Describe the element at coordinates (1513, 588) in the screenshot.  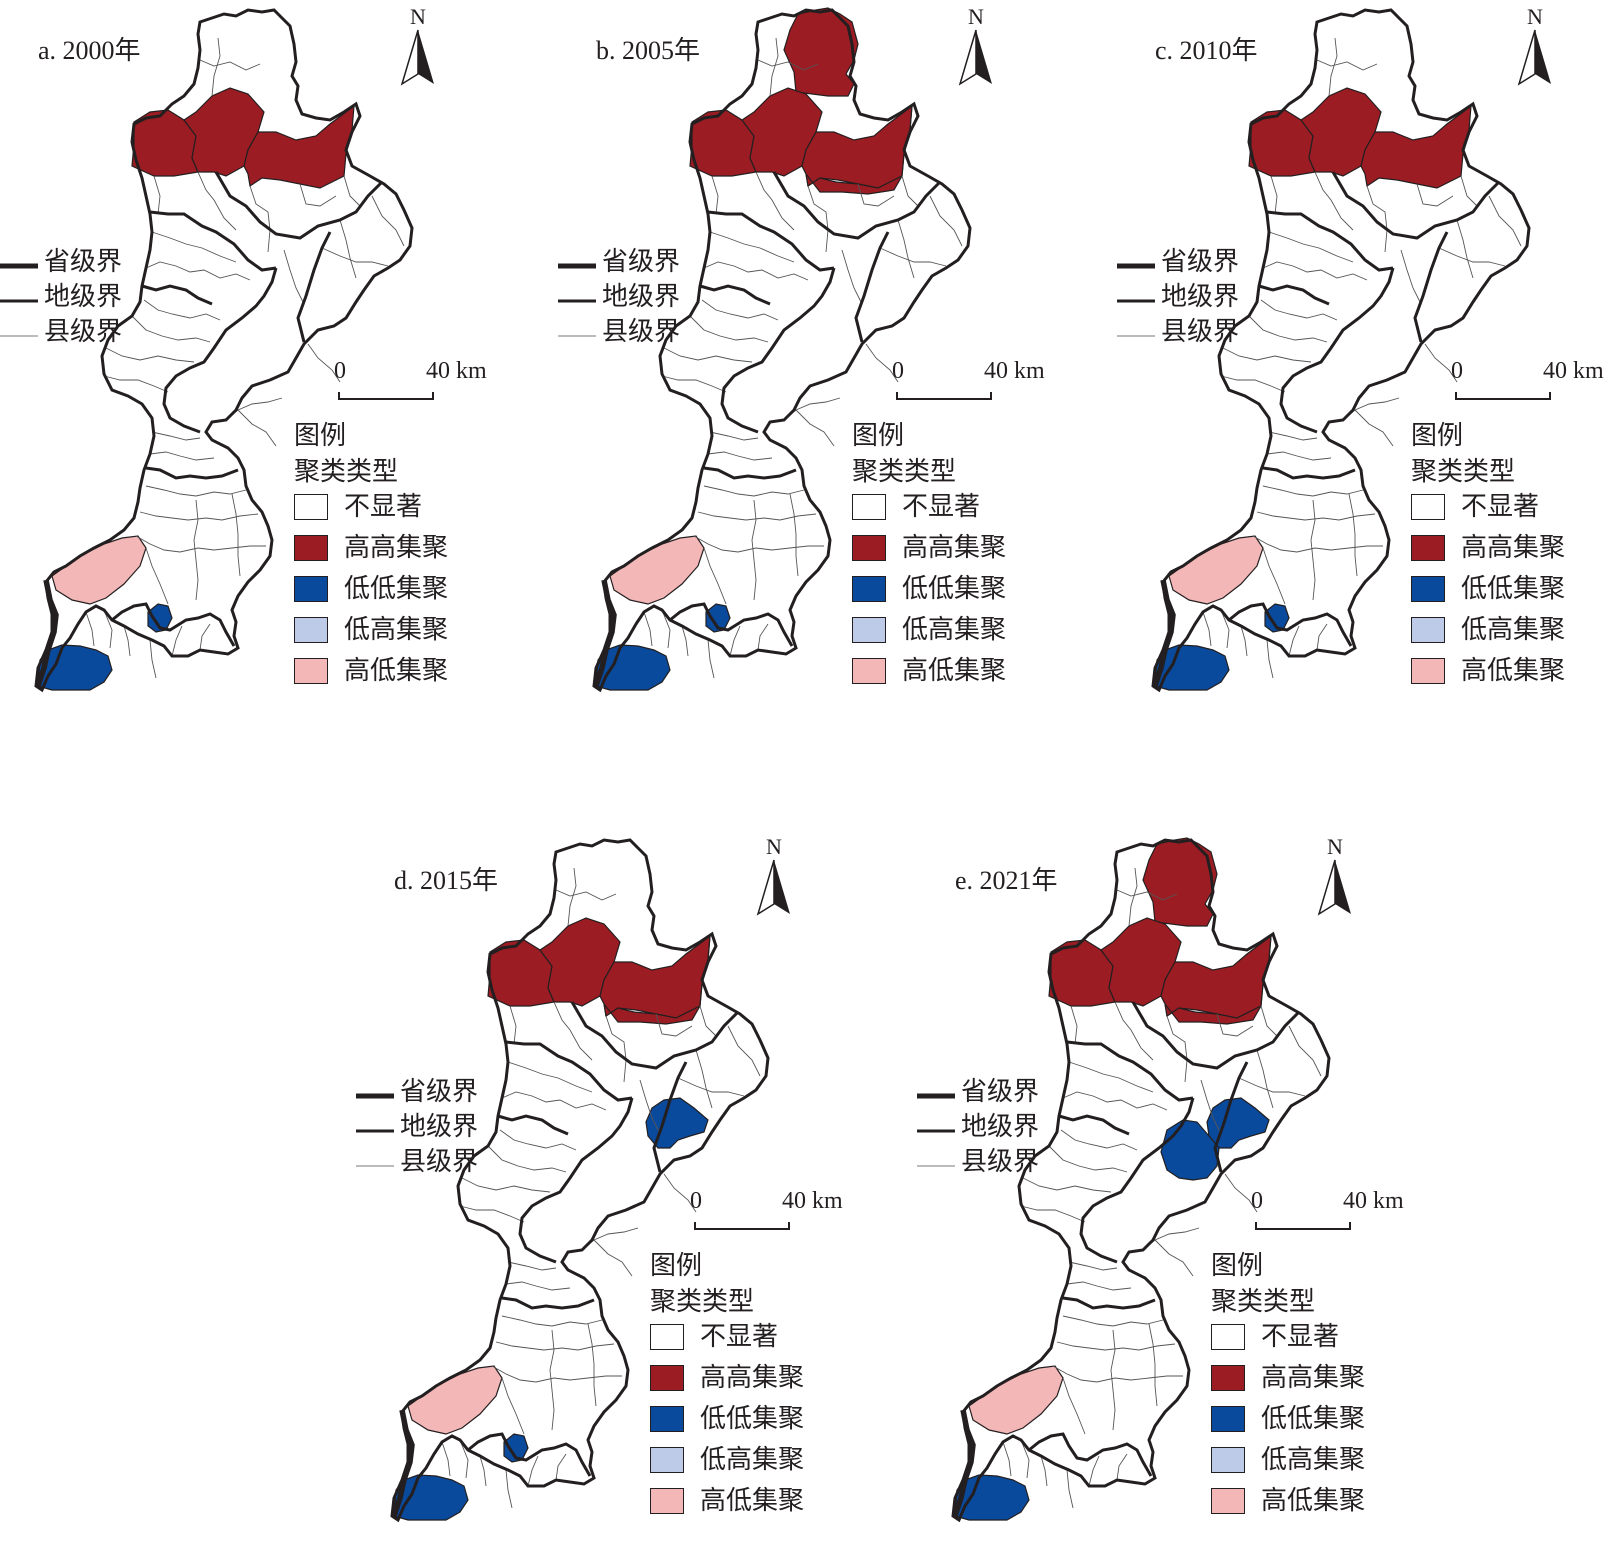
I see `legend-label: 低低集聚` at that location.